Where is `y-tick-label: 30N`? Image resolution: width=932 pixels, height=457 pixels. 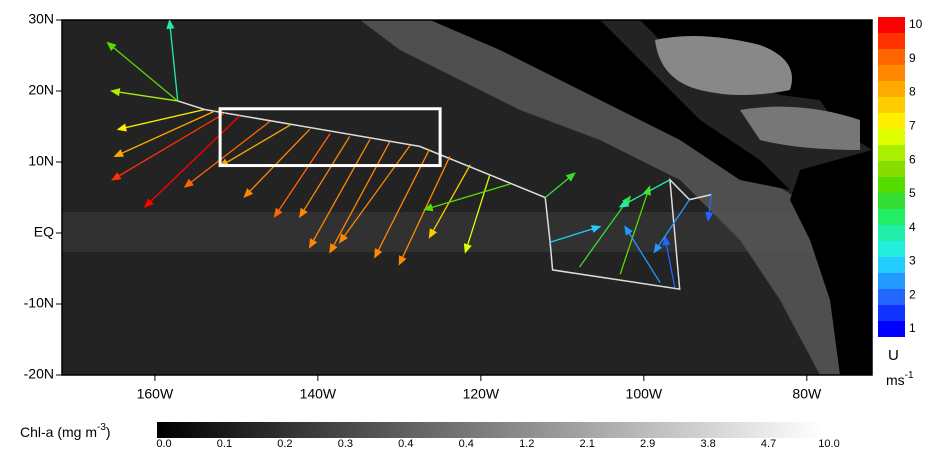 y-tick-label: 30N is located at coordinates (41, 19).